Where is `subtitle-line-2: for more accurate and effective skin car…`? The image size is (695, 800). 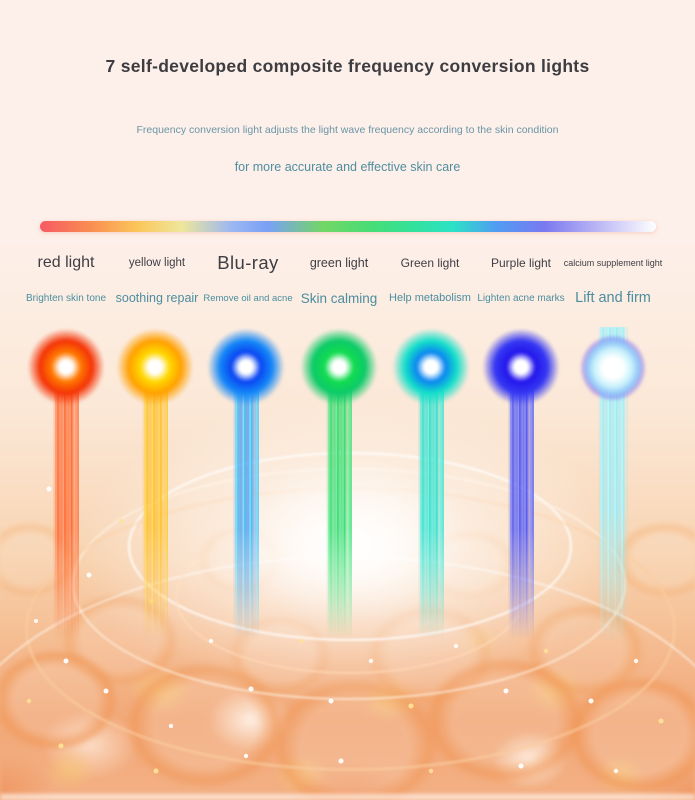 subtitle-line-2: for more accurate and effective skin car… is located at coordinates (347, 167).